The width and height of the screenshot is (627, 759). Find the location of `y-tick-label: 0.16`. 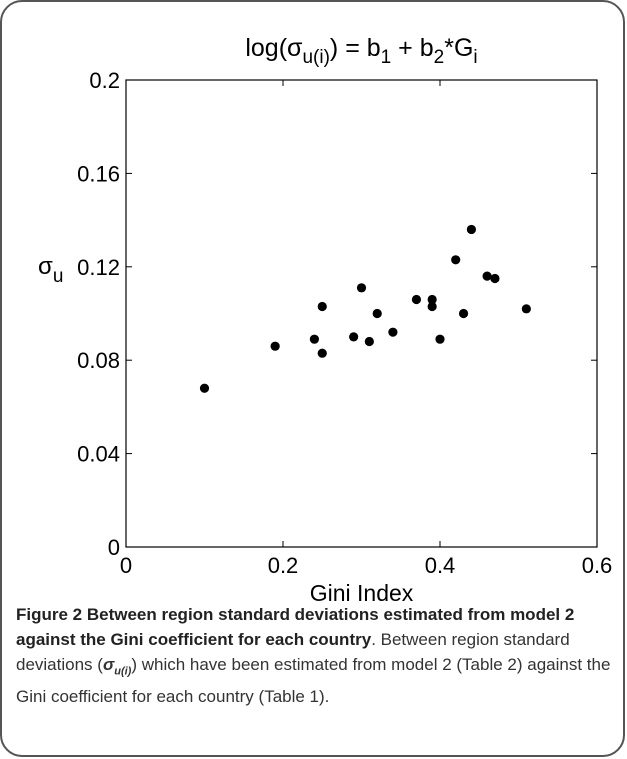

y-tick-label: 0.16 is located at coordinates (98, 173).